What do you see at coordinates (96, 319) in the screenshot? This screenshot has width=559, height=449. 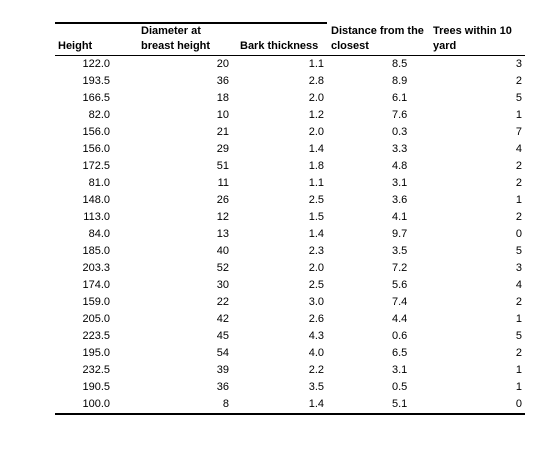 I see `cell-height: 205.0` at bounding box center [96, 319].